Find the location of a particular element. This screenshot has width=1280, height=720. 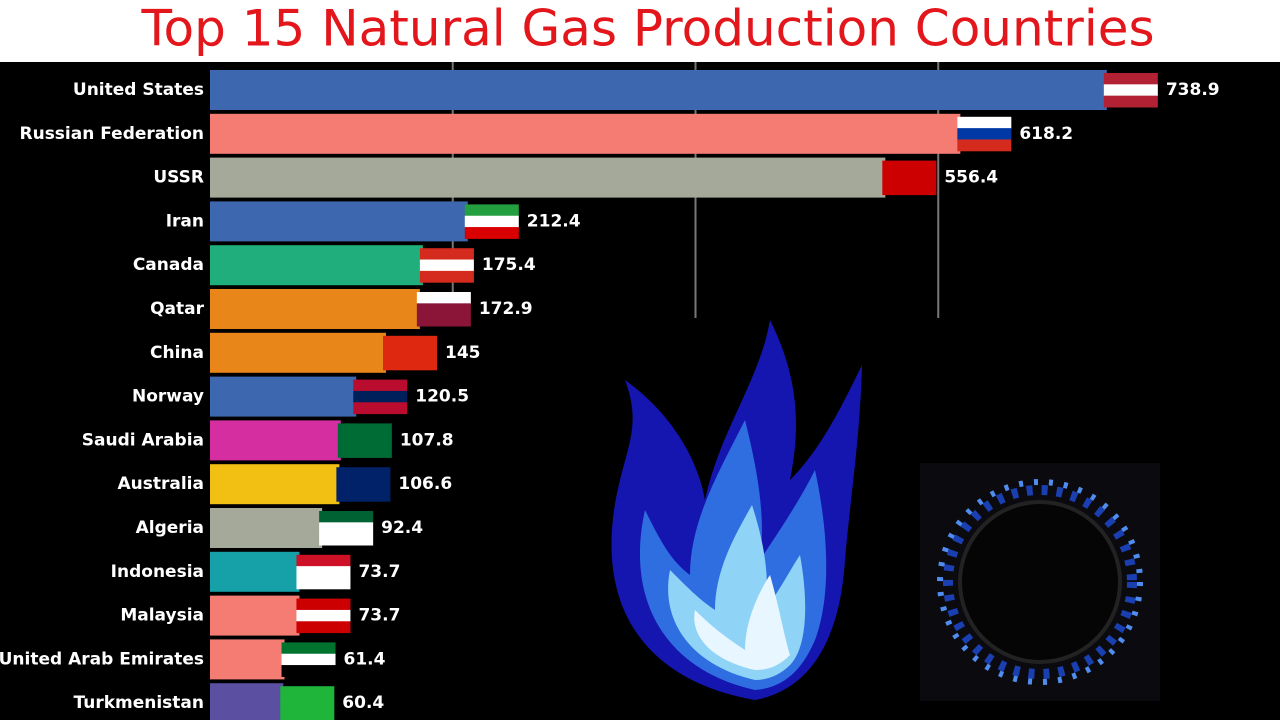

value-label: 556.4 is located at coordinates (971, 178).